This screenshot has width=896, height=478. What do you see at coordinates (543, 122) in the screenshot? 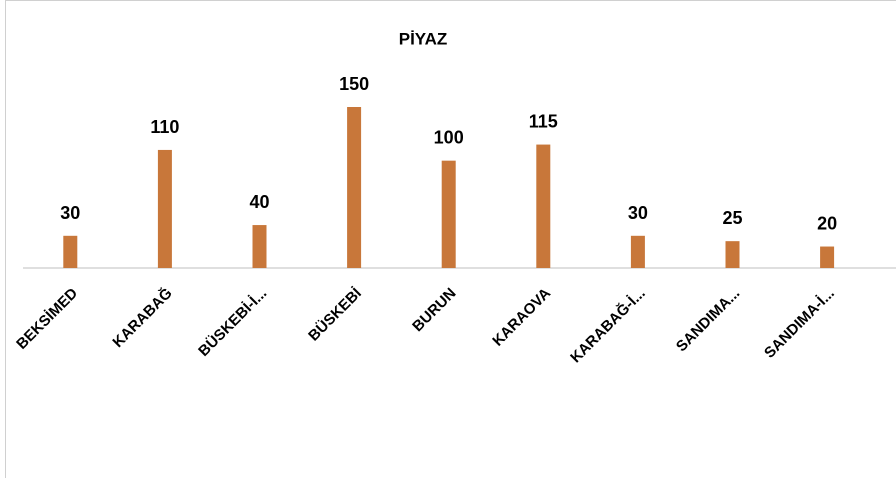
I see `data-label: 115` at bounding box center [543, 122].